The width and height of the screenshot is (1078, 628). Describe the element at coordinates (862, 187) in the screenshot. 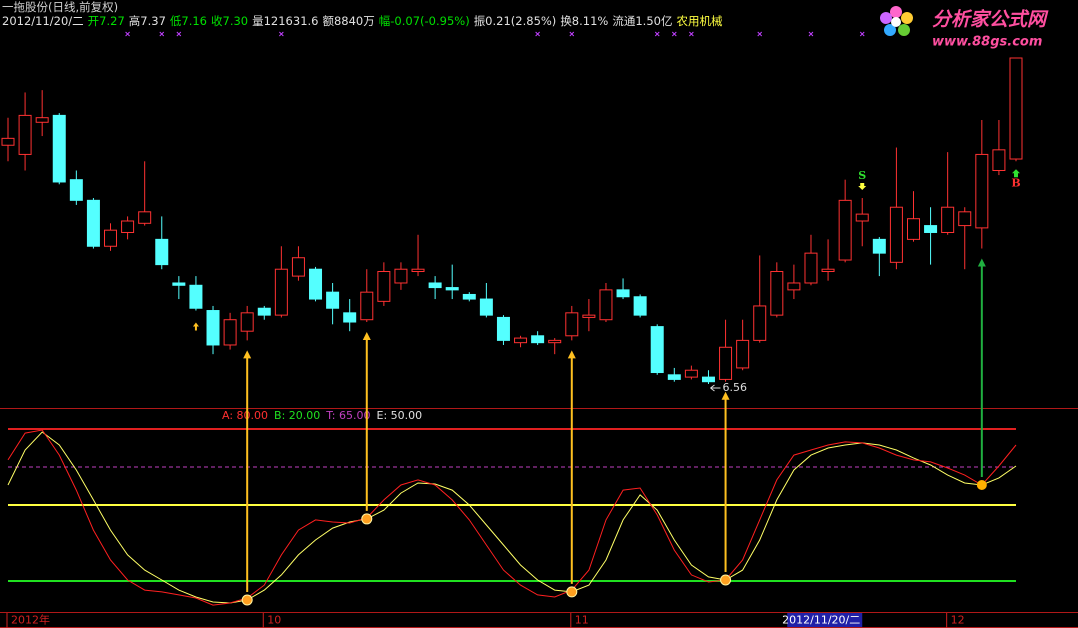

I see `sell-arrow` at that location.